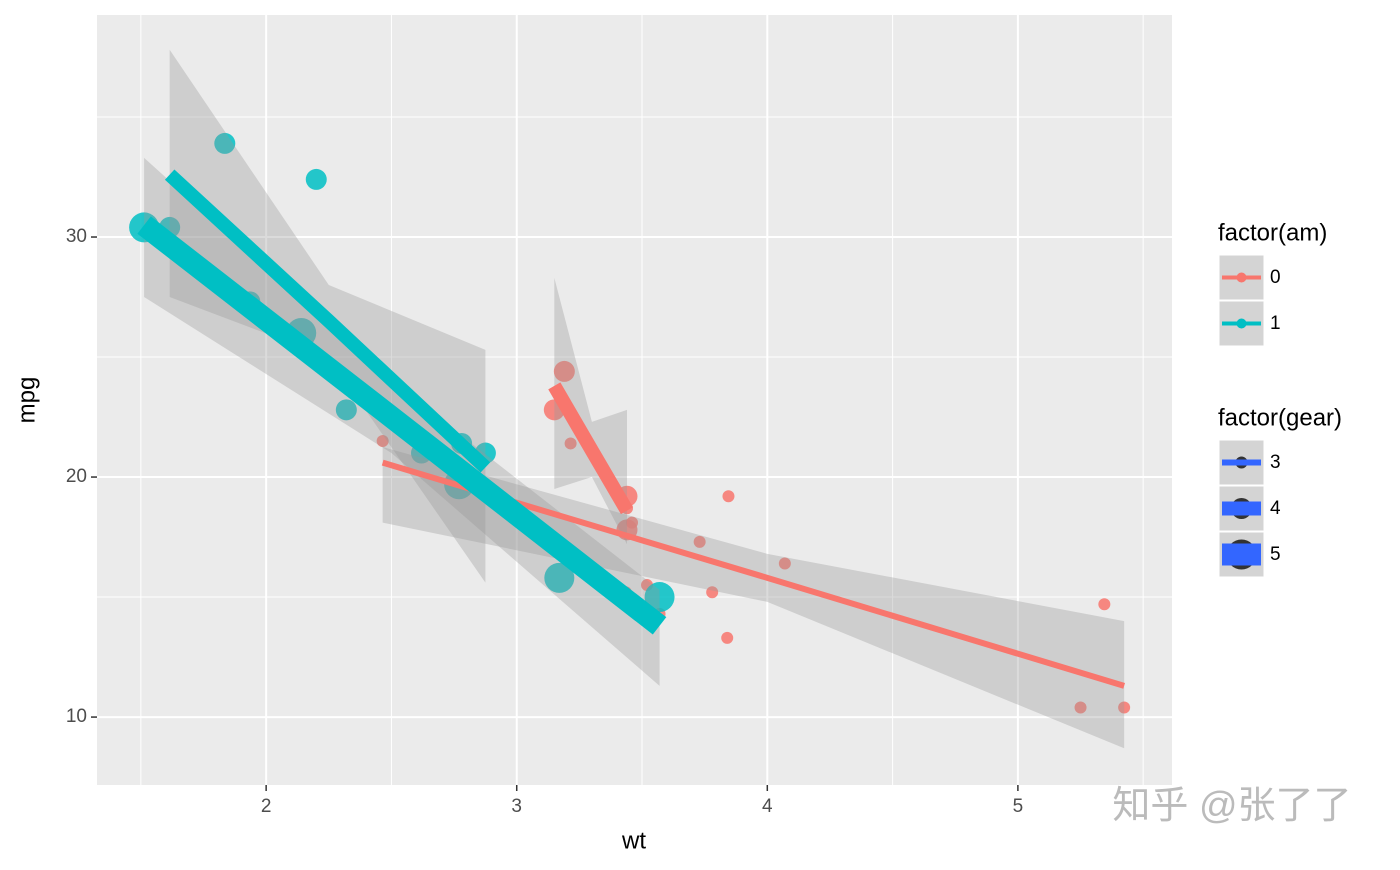 The width and height of the screenshot is (1400, 870). What do you see at coordinates (1280, 417) in the screenshot?
I see `legend-title: factor(gear)` at bounding box center [1280, 417].